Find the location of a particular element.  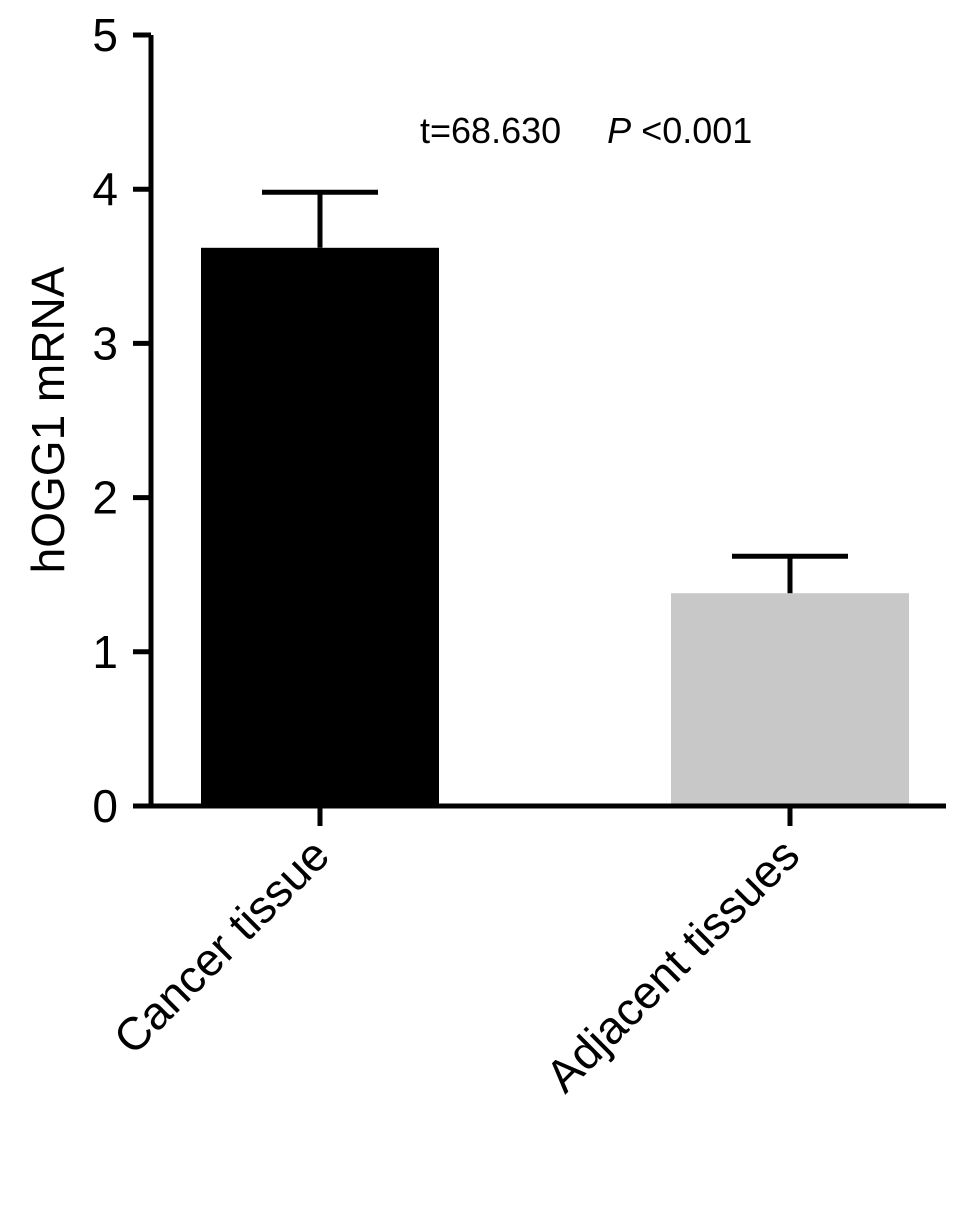

y-ticks: 0 1 2 3 4 5 is located at coordinates (121, 420).